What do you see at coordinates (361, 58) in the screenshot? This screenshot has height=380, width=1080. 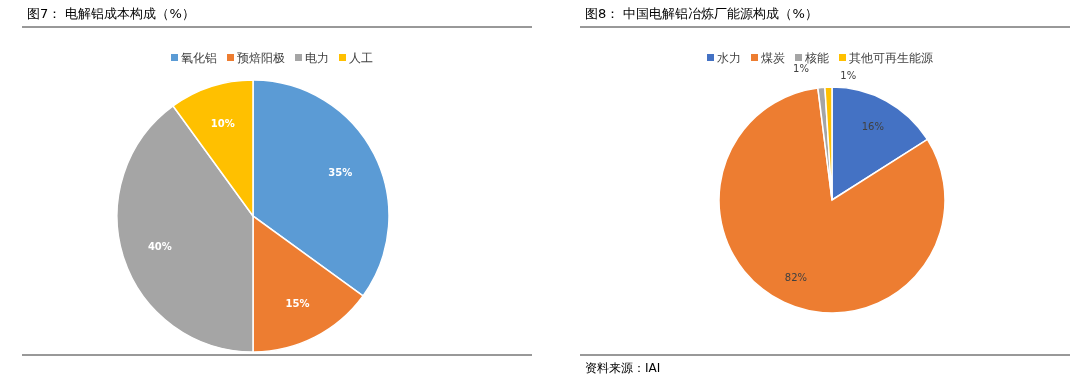 I see `legend-label: 人工` at bounding box center [361, 58].